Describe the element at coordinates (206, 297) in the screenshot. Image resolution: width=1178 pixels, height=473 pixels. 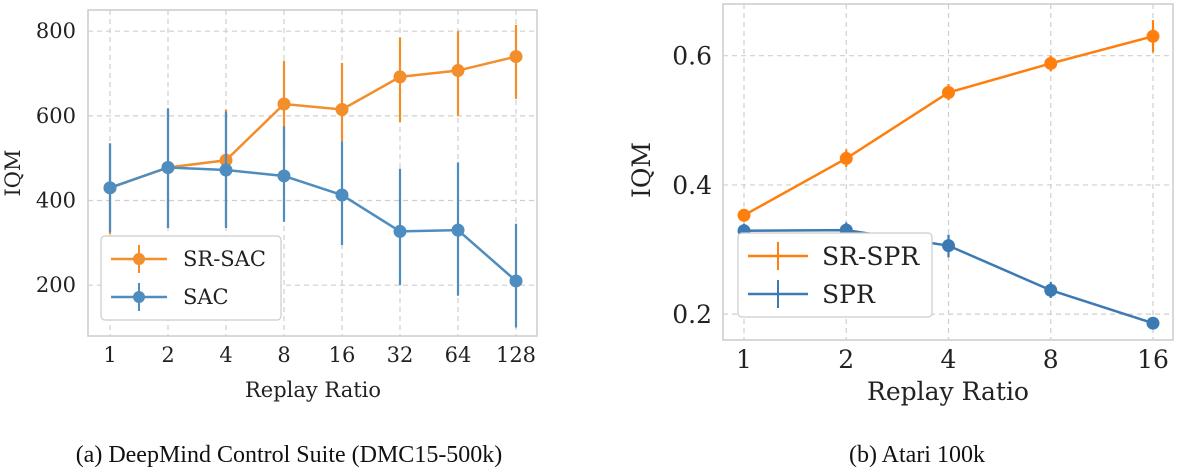
I see `legend-label-sac: SAC` at that location.